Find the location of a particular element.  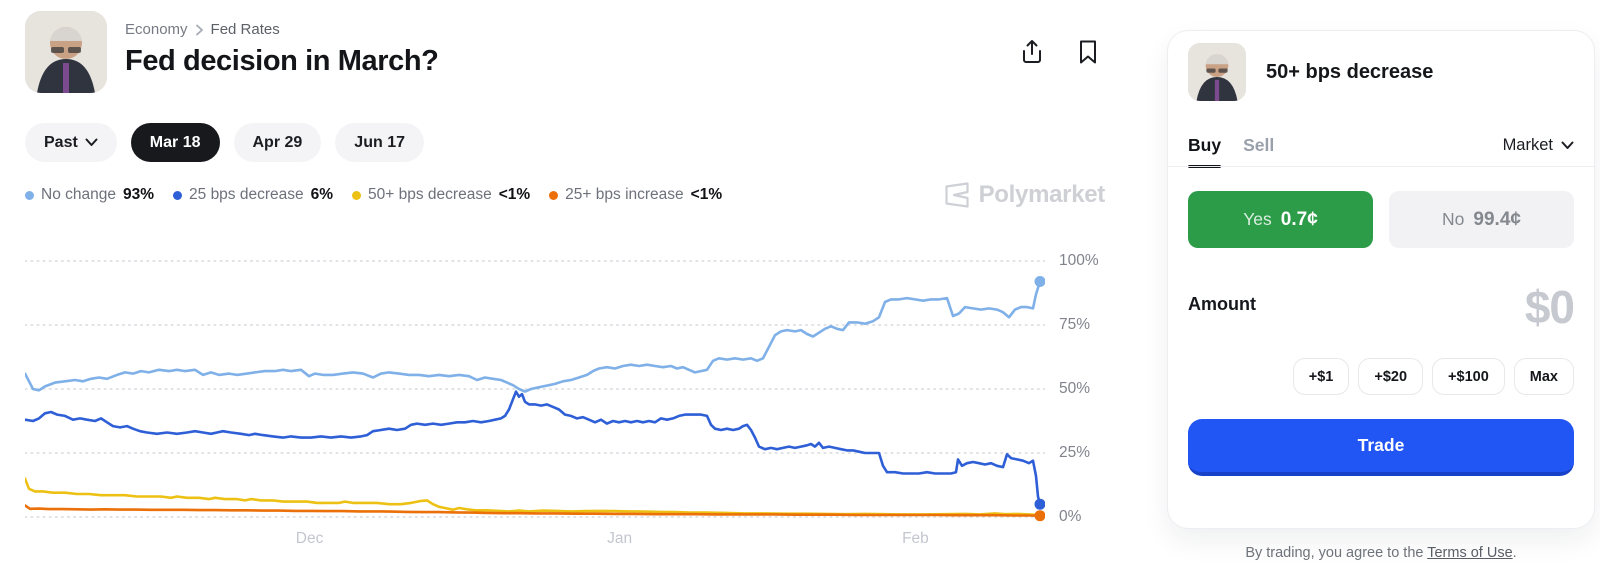

tab-sell-label: Sell is located at coordinates (1259, 144).